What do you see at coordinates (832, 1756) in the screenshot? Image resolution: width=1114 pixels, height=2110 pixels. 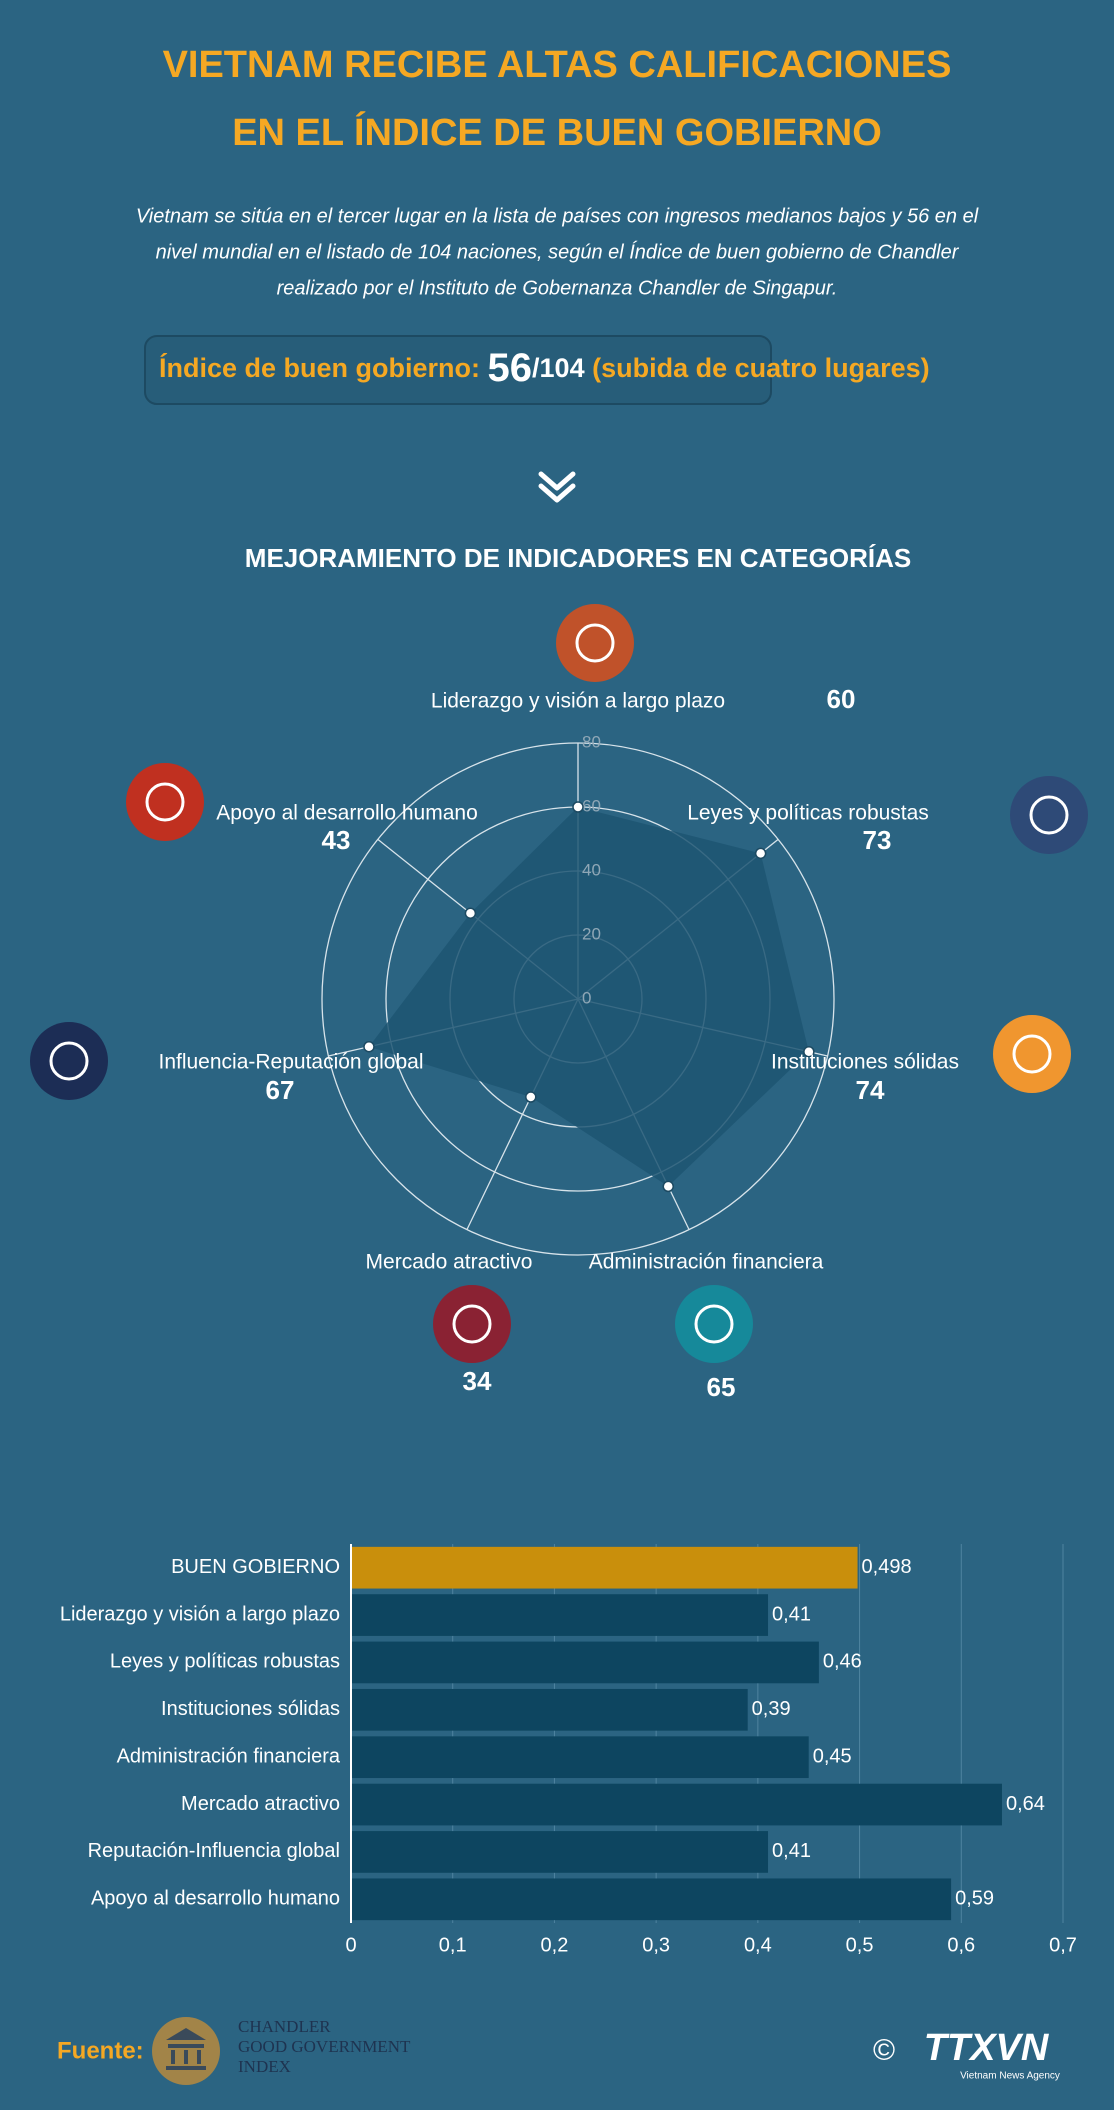 I see `value-label: 0,45` at bounding box center [832, 1756].